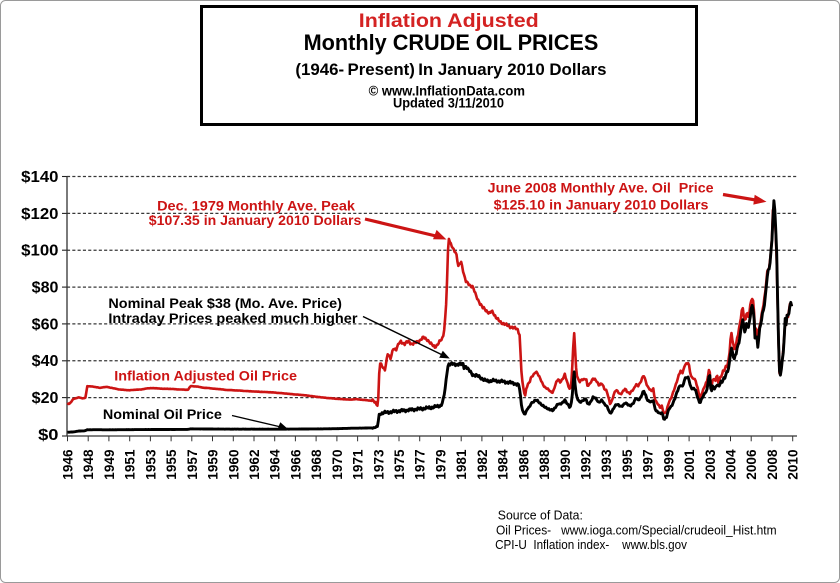 This screenshot has width=840, height=583. What do you see at coordinates (751, 464) in the screenshot?
I see `svg-text: 2006` at bounding box center [751, 464].